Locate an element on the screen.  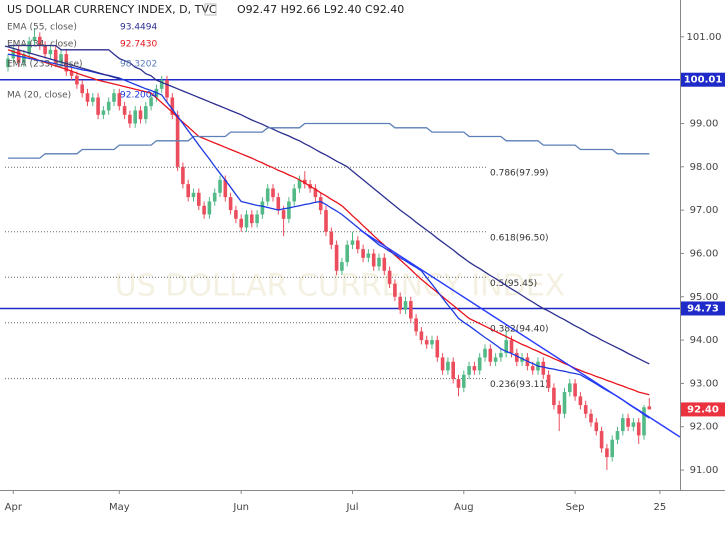
y-tick-label: 99.00 is located at coordinates (704, 123).